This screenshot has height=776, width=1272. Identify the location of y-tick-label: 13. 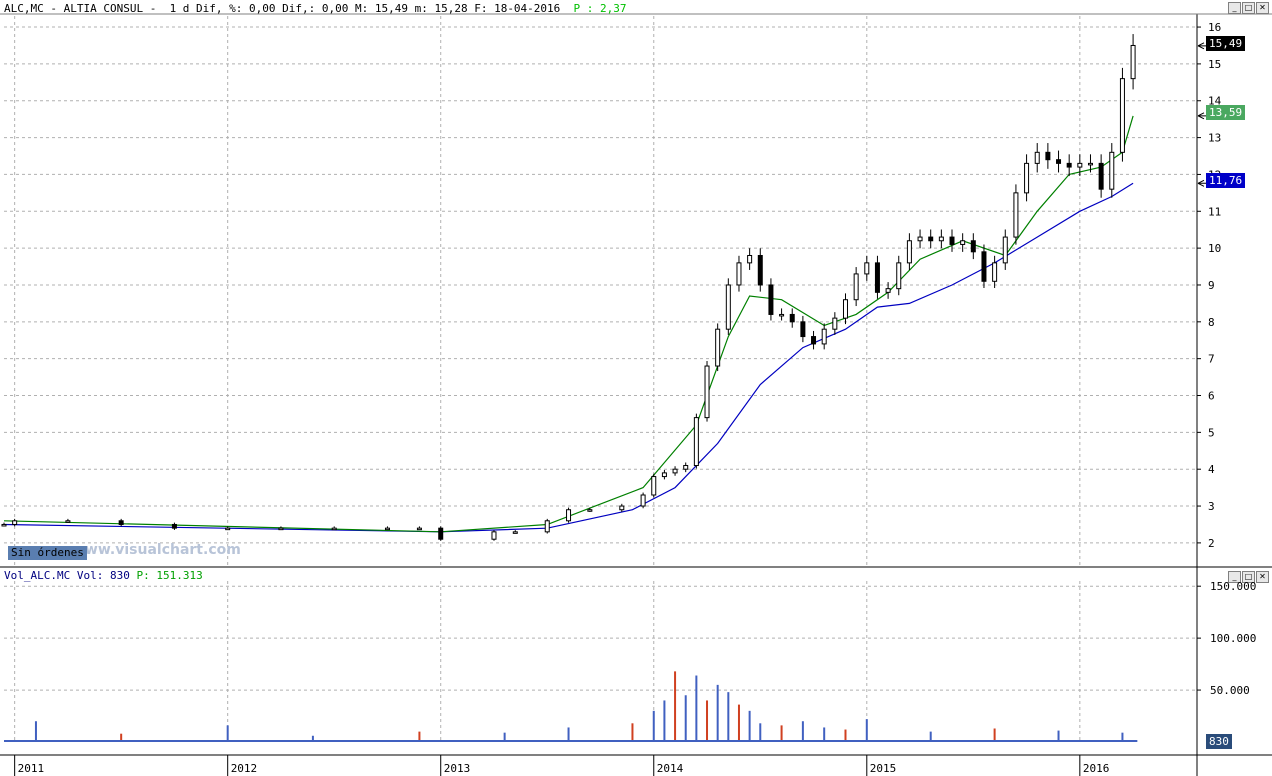
(1214, 138).